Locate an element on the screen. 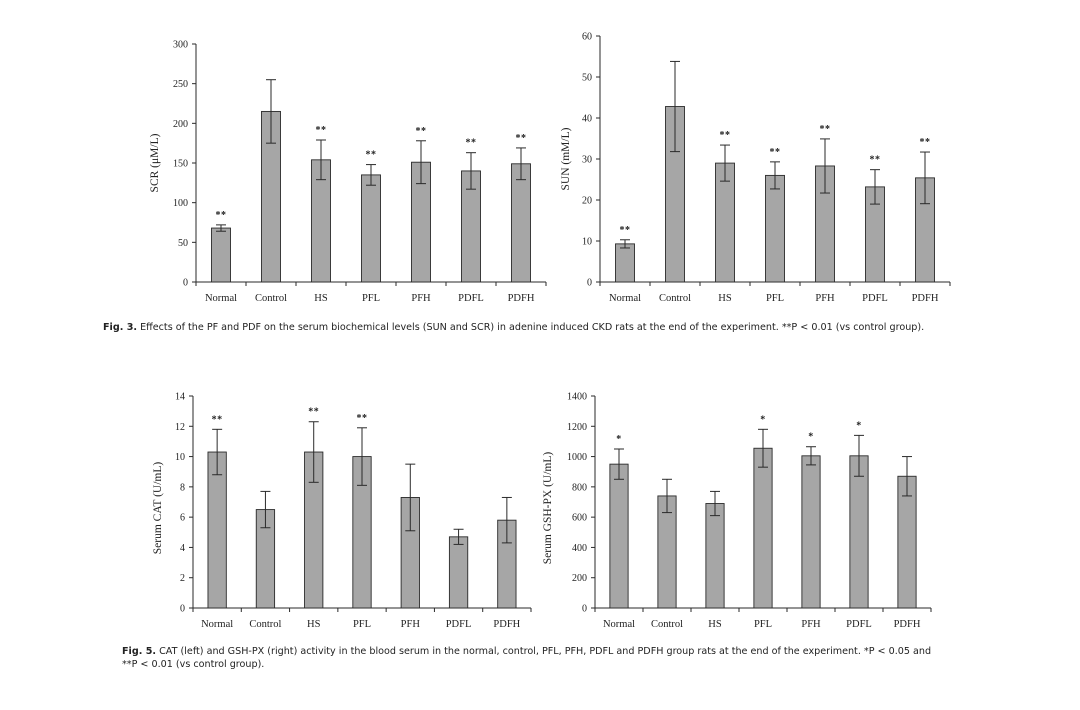 Image resolution: width=1080 pixels, height=710 pixels. cat-category-label: HS is located at coordinates (314, 624).